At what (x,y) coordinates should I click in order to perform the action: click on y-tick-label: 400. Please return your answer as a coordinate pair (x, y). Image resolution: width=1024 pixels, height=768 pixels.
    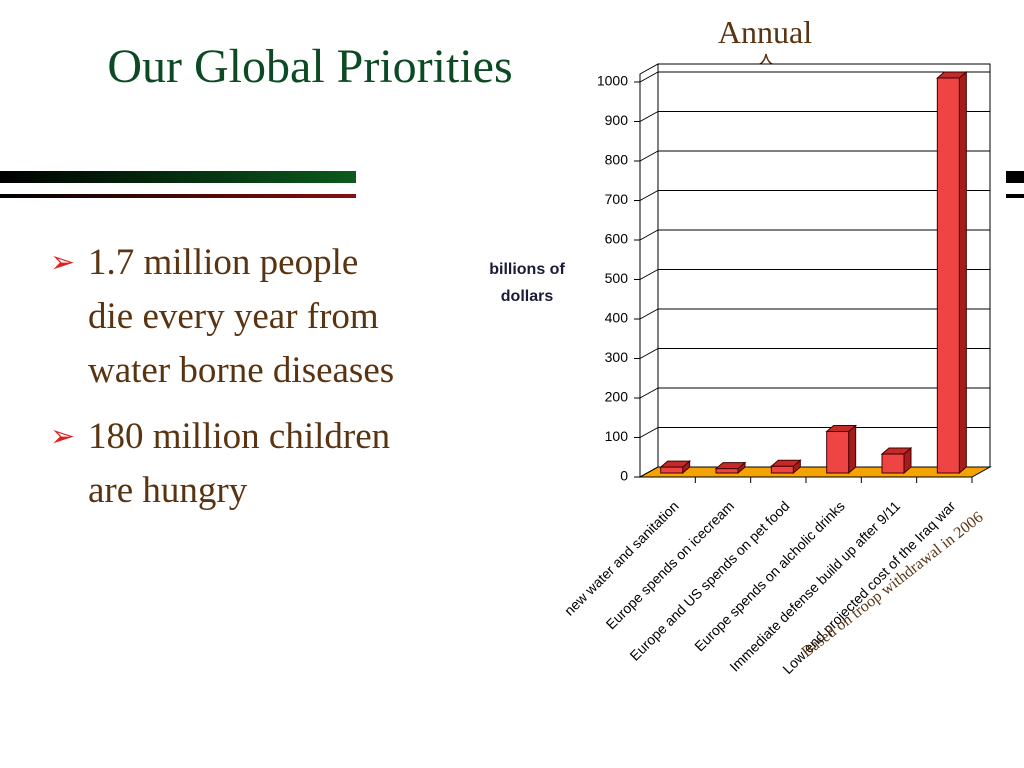
    Looking at the image, I should click on (617, 318).